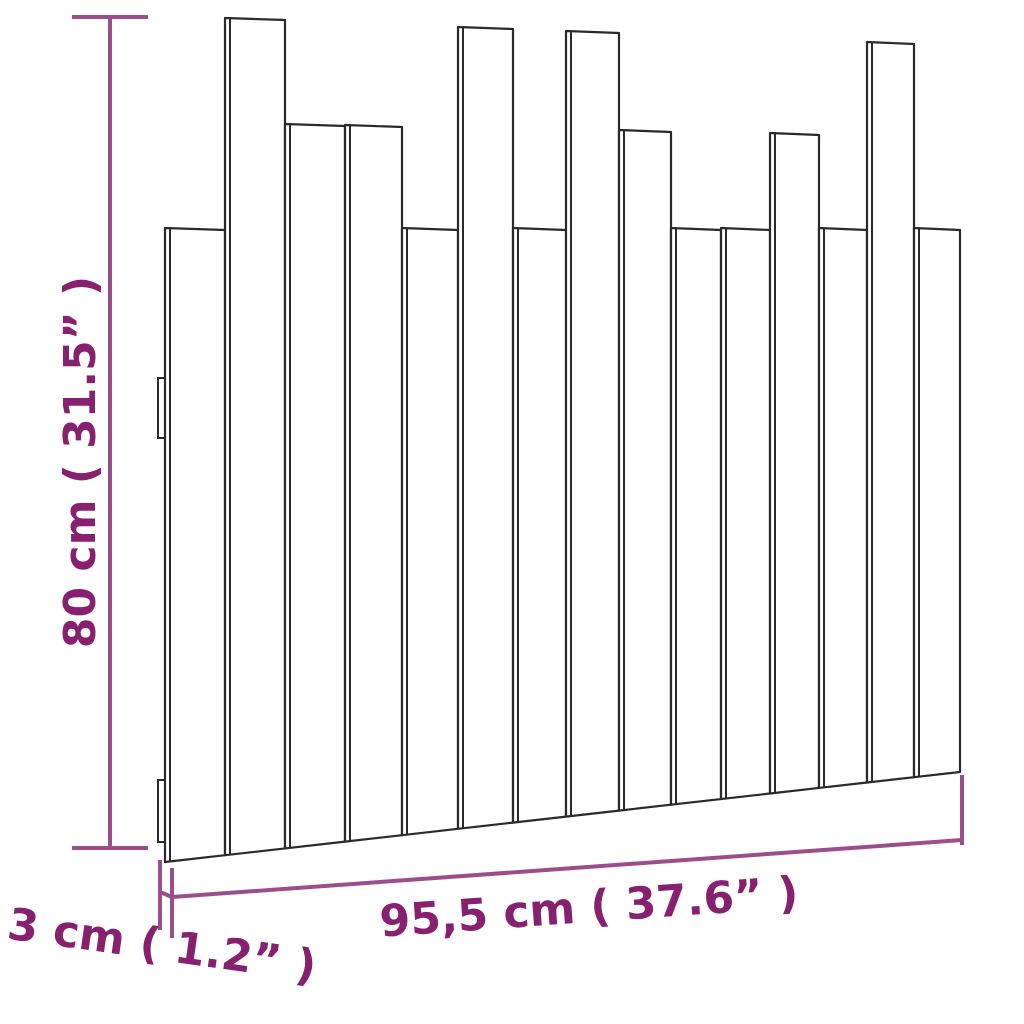  What do you see at coordinates (166, 894) in the screenshot?
I see `depth-dimension-line` at bounding box center [166, 894].